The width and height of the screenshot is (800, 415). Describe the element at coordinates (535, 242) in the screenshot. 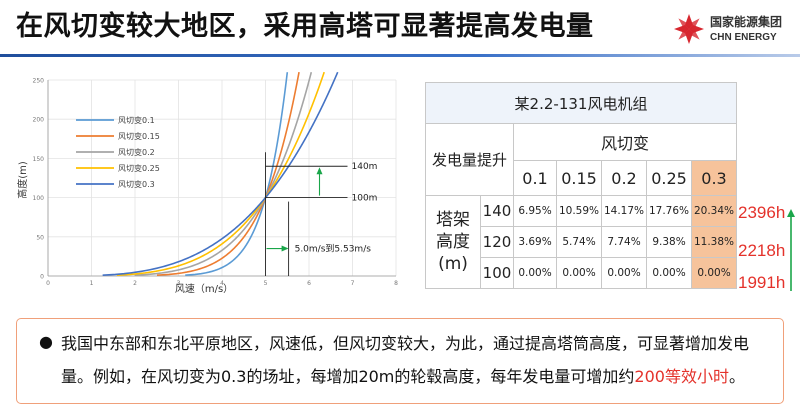

I see `table-cell: 3.69%` at that location.